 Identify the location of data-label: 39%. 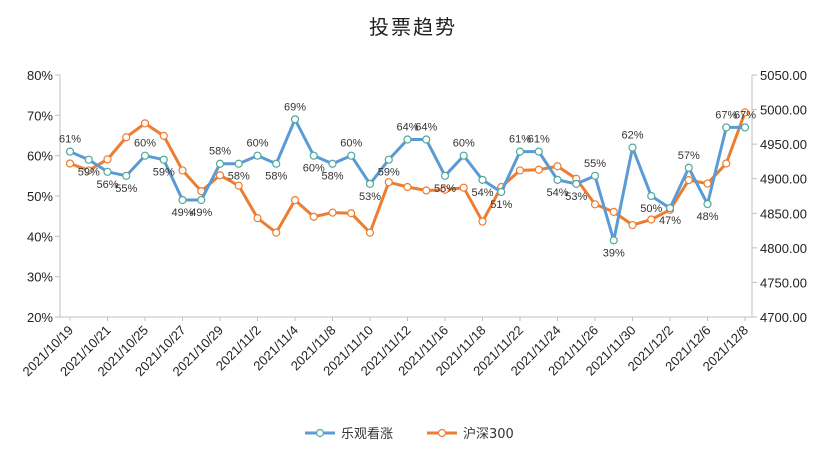
(614, 253).